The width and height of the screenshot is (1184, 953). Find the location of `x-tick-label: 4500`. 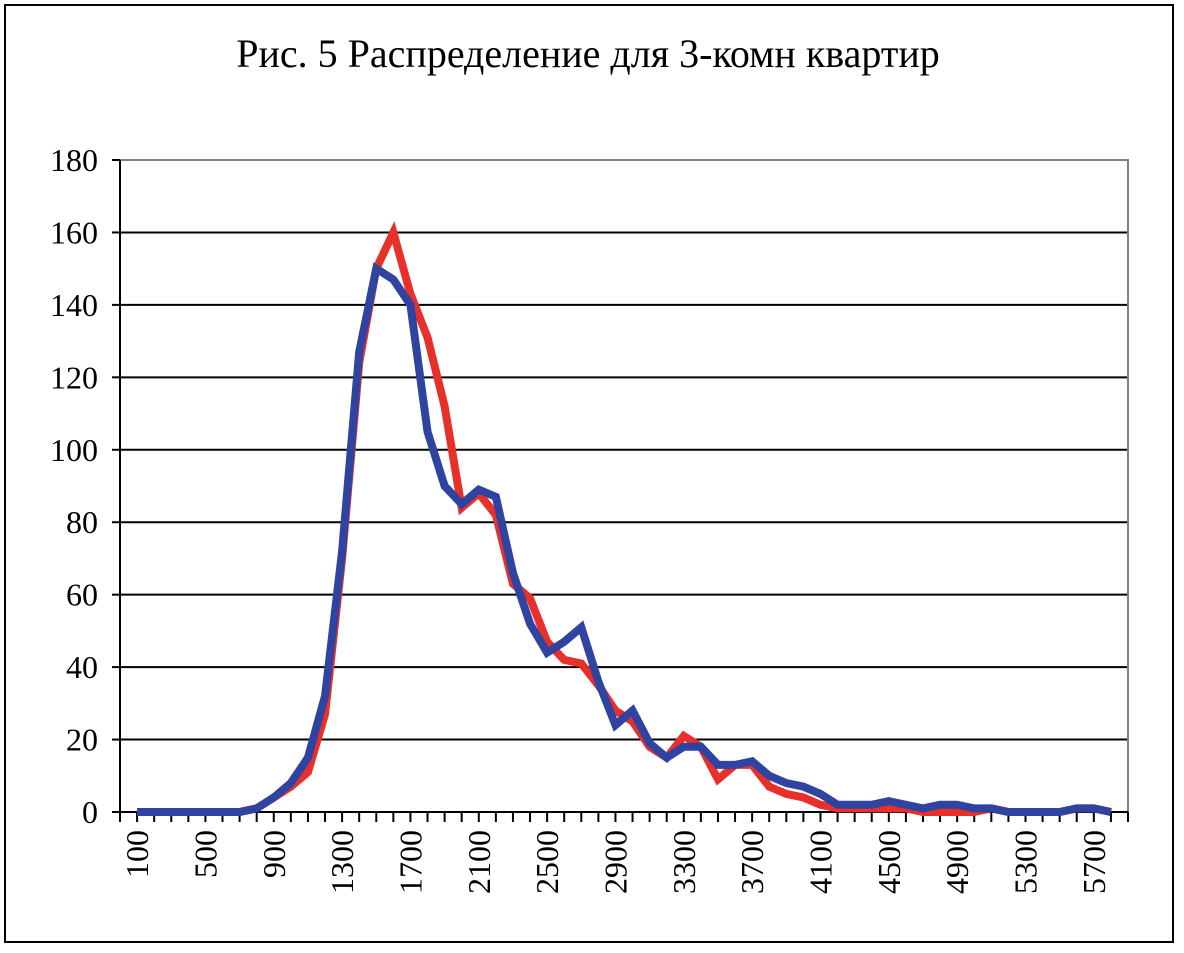

x-tick-label: 4500 is located at coordinates (889, 862).